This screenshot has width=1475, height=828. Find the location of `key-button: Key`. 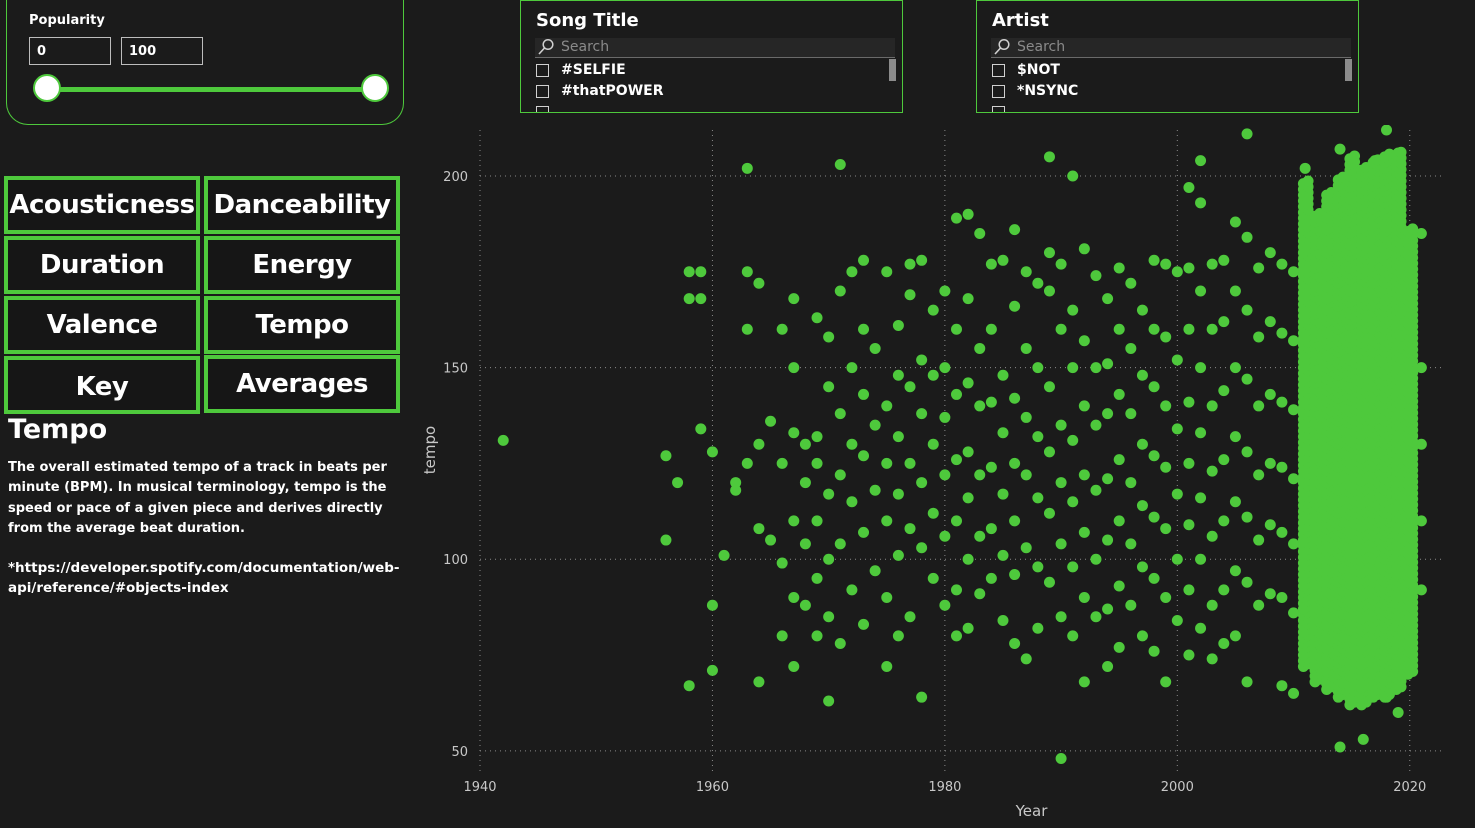

key-button: Key is located at coordinates (102, 385).